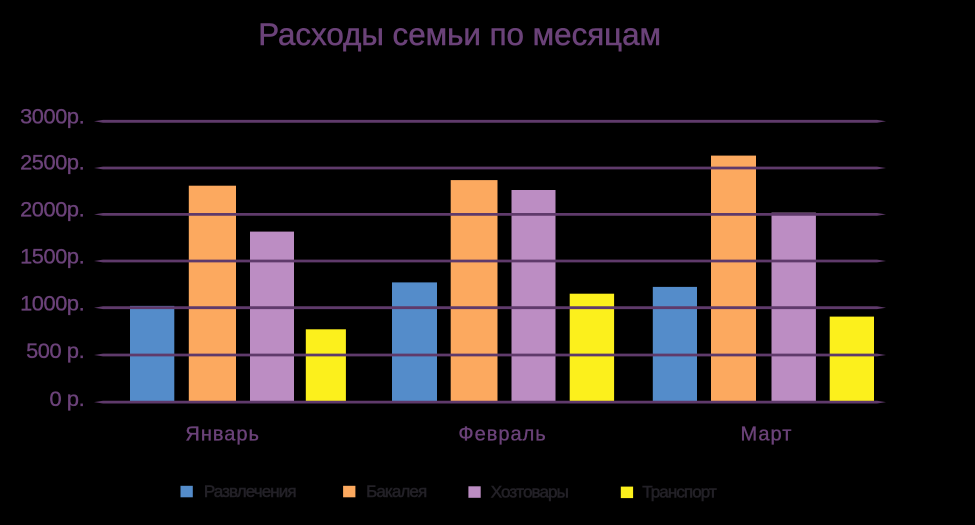  What do you see at coordinates (67, 398) in the screenshot?
I see `svg-text: 0 р.` at bounding box center [67, 398].